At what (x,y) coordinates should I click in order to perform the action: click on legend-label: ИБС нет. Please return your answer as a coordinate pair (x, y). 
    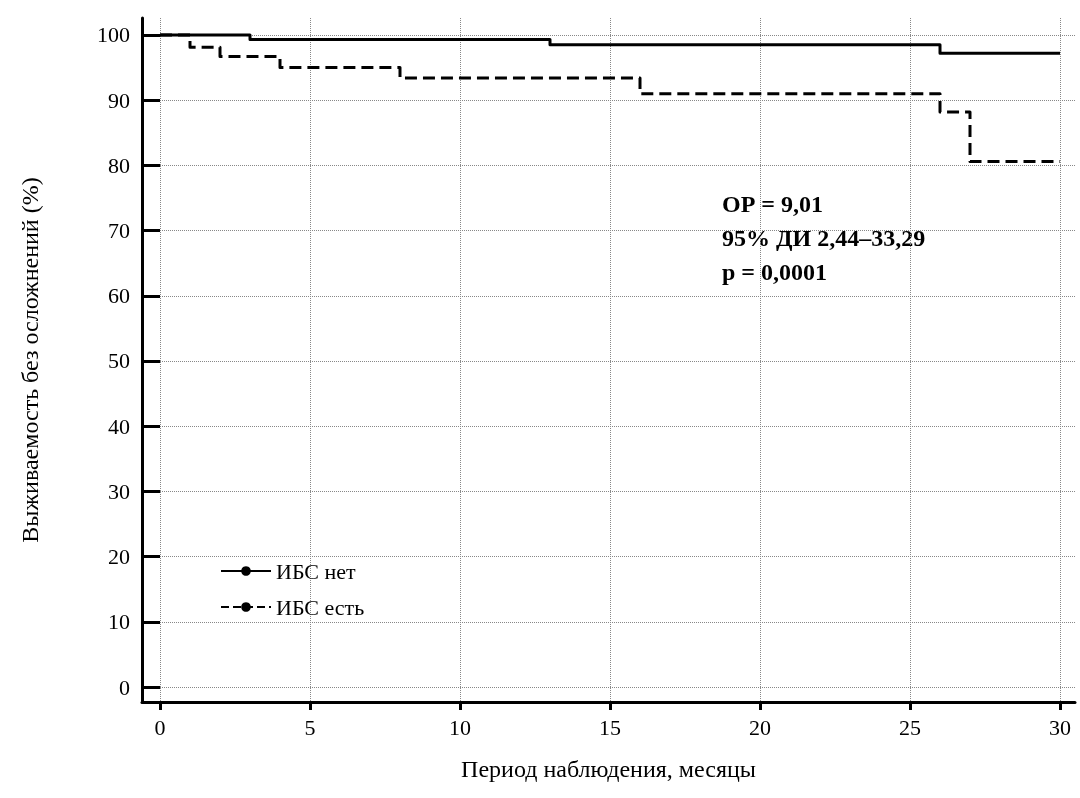
    Looking at the image, I should click on (316, 571).